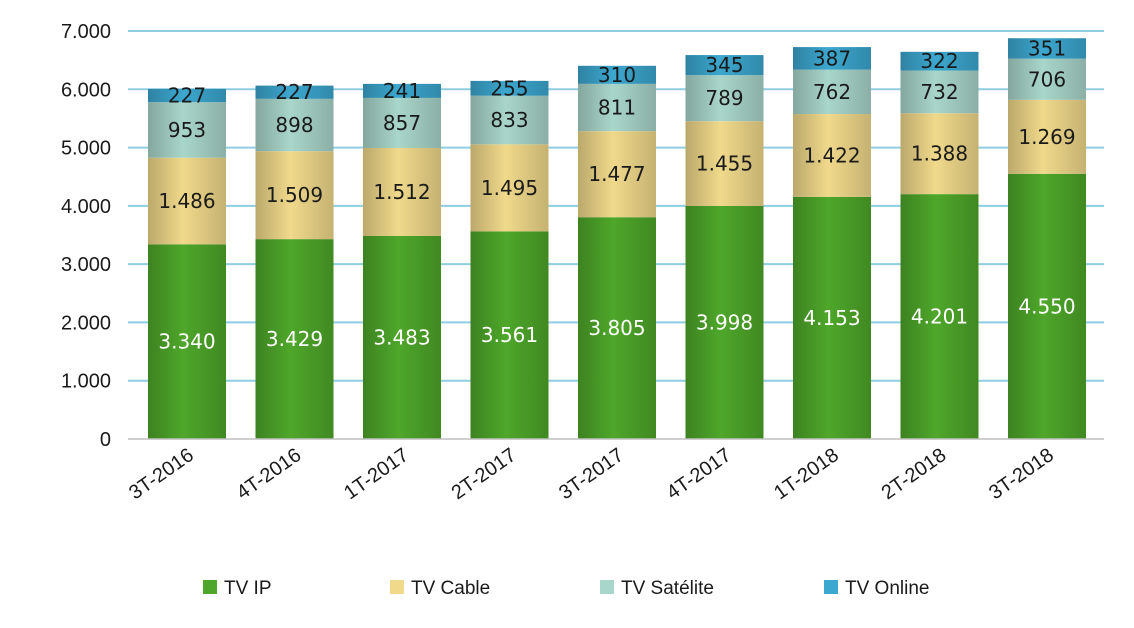 The image size is (1134, 628). I want to click on data-label: 1.512, so click(401, 192).